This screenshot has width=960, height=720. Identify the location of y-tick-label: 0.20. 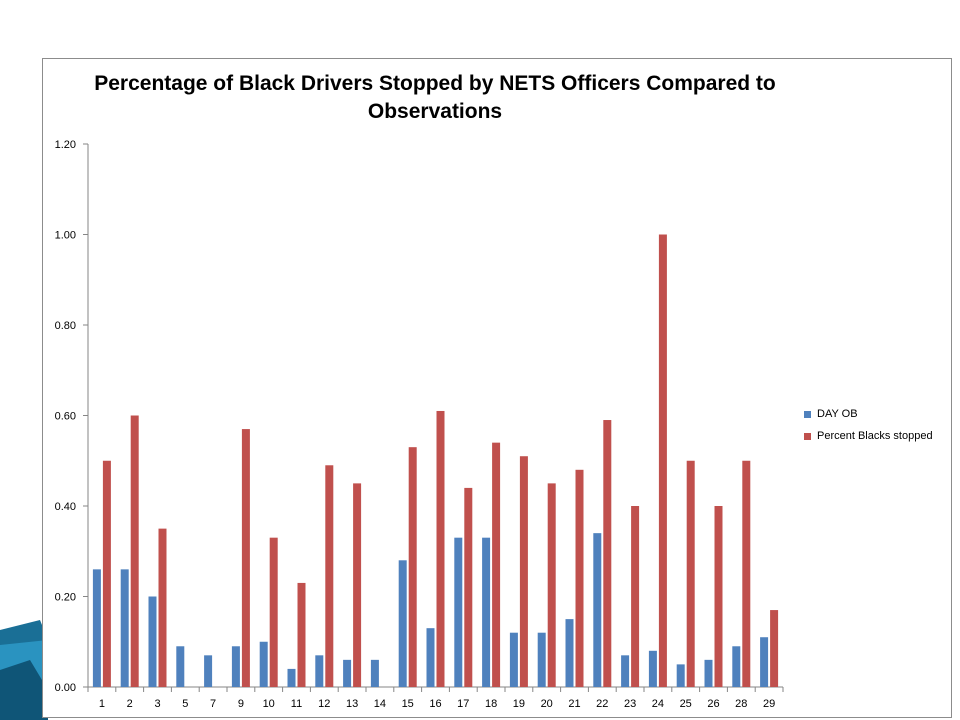
(65, 598).